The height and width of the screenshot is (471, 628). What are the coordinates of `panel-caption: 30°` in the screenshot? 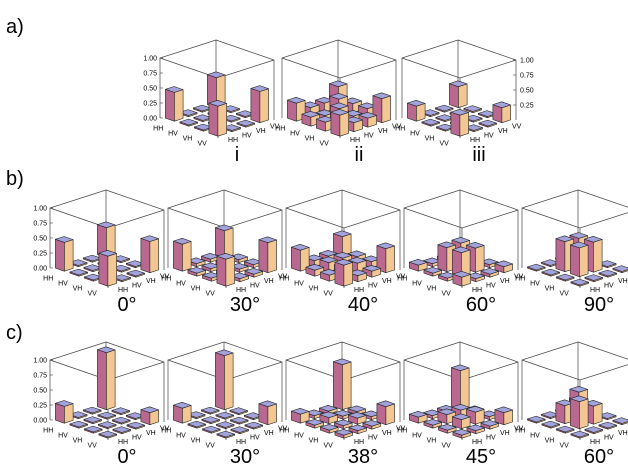 It's located at (245, 457).